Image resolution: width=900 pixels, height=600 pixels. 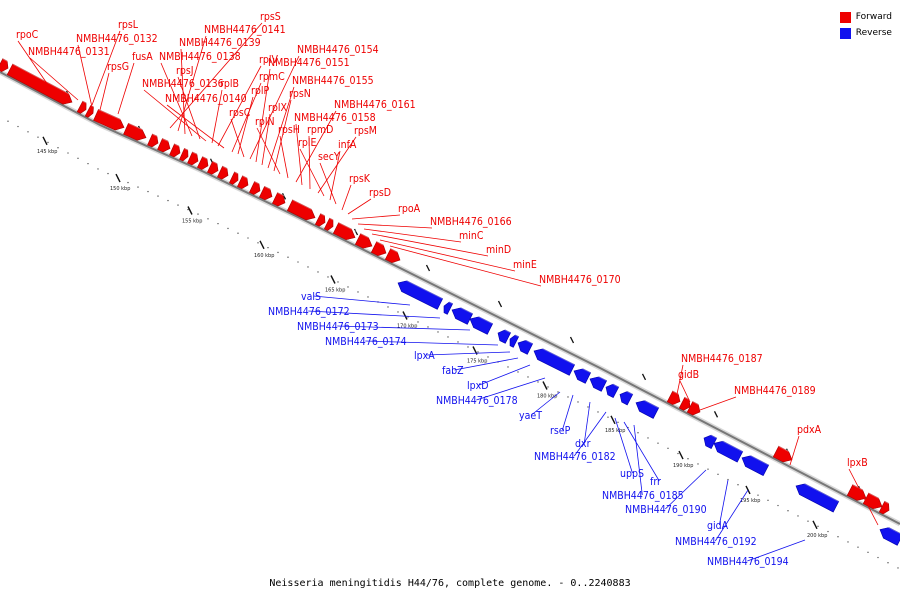 I want to click on forward-gene-label: rplE, so click(x=307, y=143).